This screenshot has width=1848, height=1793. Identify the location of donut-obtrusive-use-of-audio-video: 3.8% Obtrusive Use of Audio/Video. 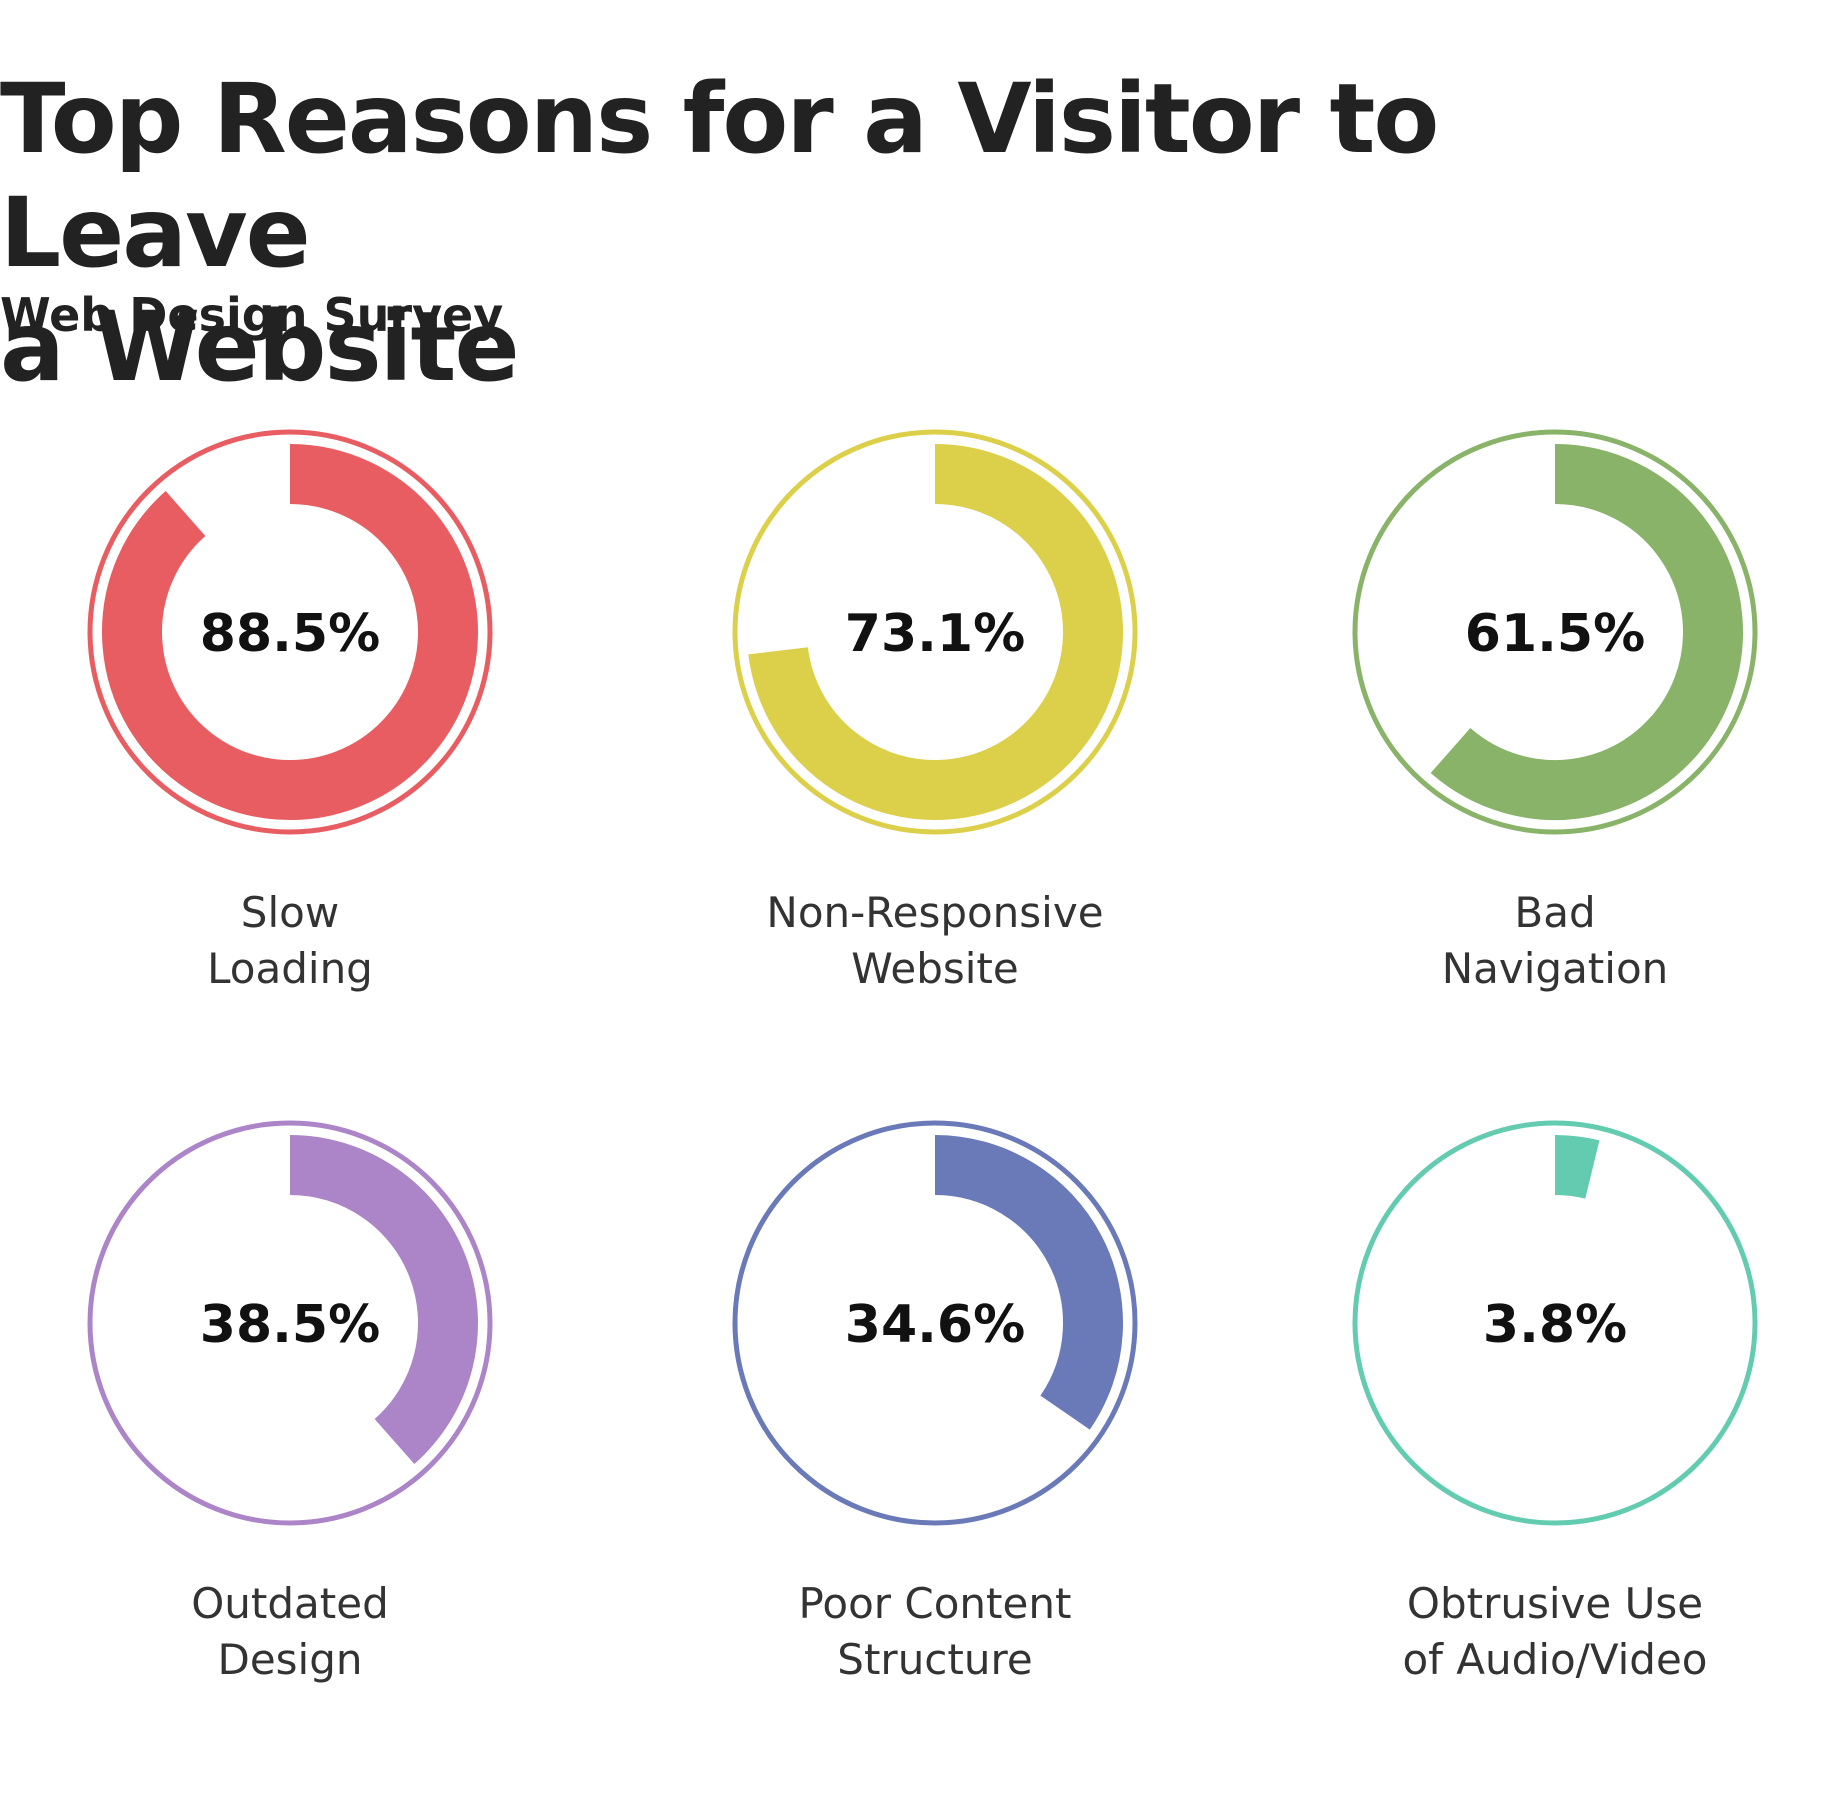
(1555, 1402).